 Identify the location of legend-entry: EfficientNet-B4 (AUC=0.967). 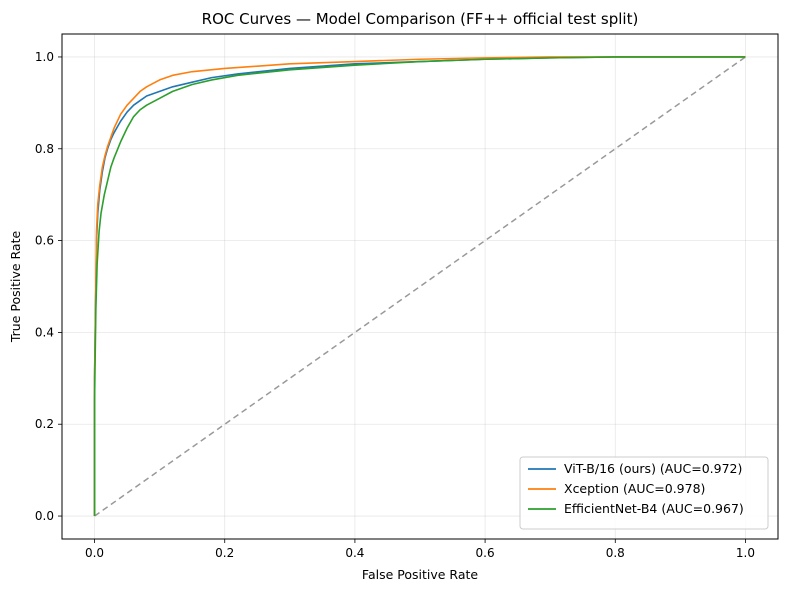
(654, 508).